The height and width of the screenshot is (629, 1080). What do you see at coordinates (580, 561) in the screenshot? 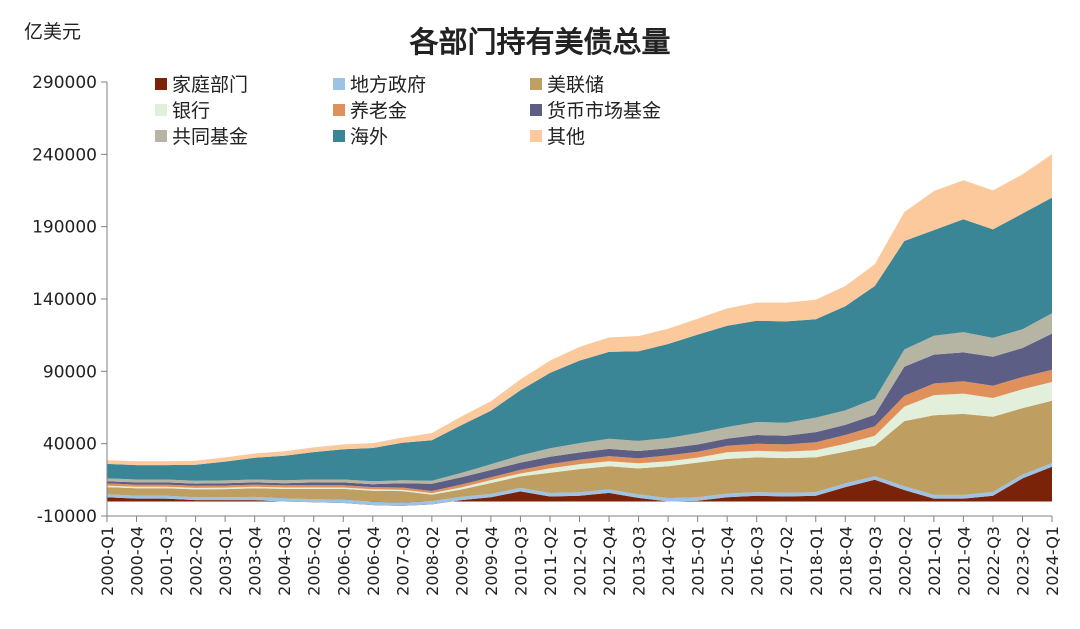
I see `x-tick-label: 2012-Q1` at bounding box center [580, 561].